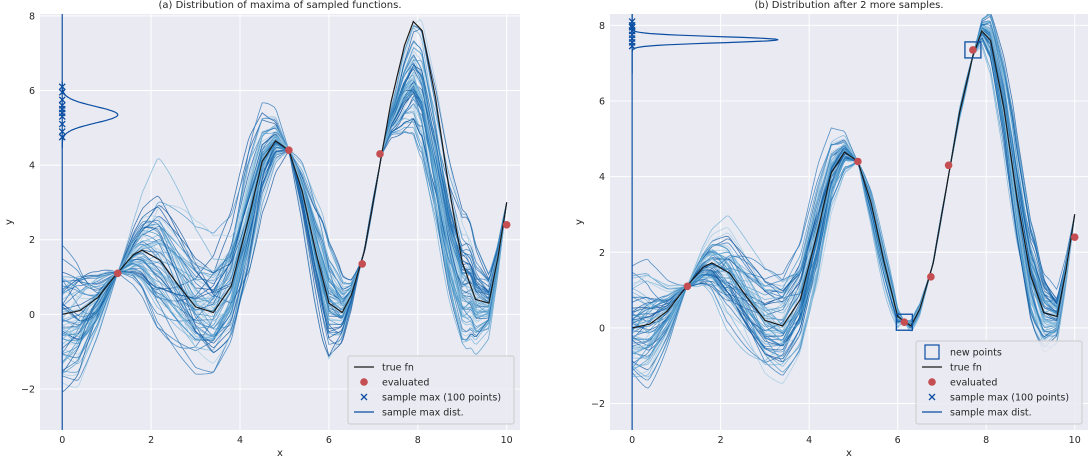 This screenshot has width=1092, height=467. What do you see at coordinates (976, 353) in the screenshot?
I see `legend-label: new points` at bounding box center [976, 353].